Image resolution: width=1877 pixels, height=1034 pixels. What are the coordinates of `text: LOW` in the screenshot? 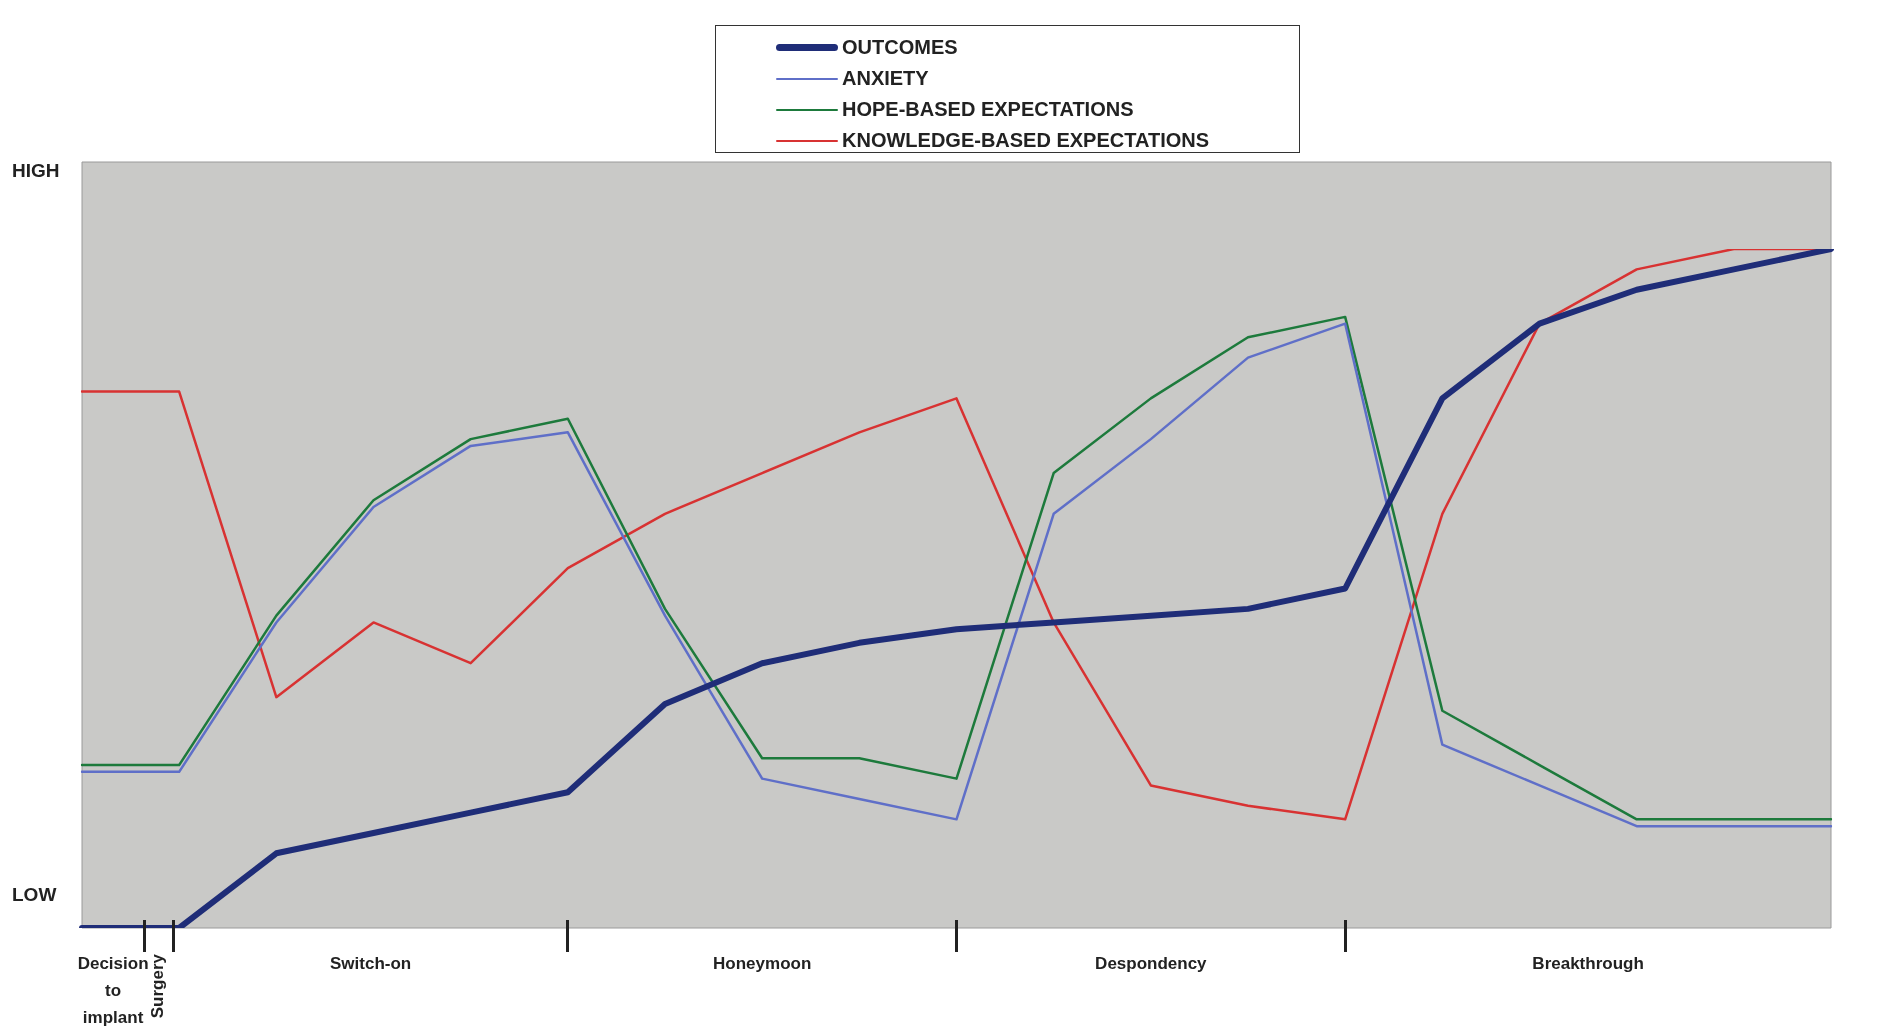 It's located at (34, 895).